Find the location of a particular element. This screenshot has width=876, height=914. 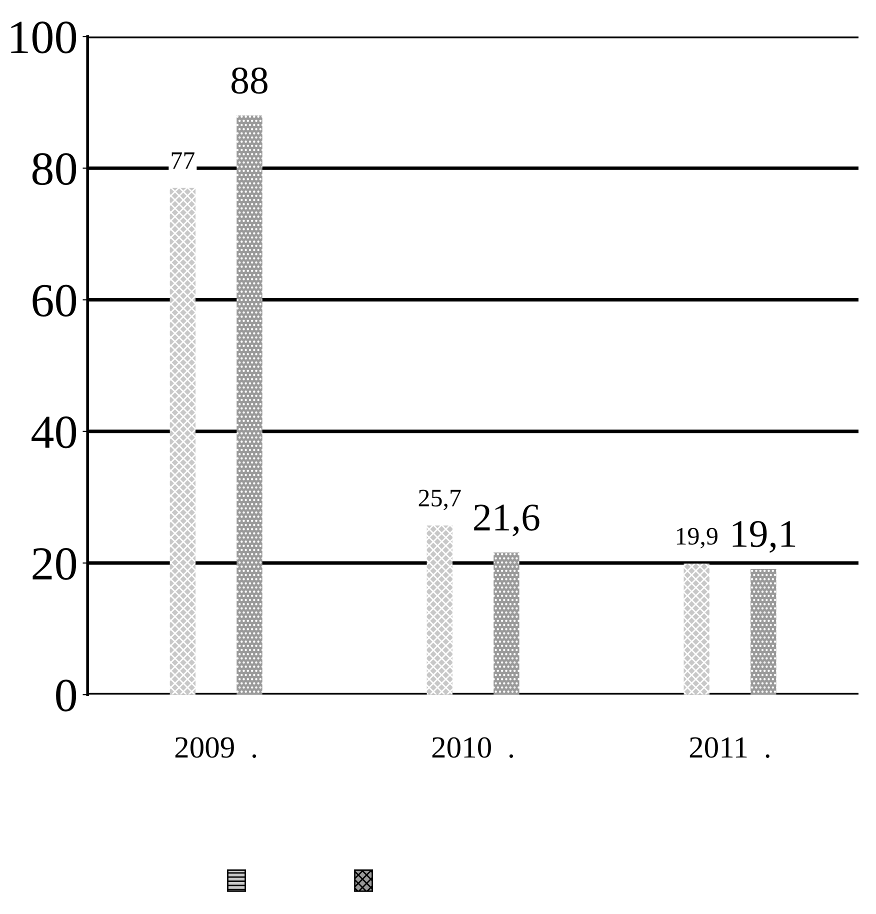

data-label: 19,9 is located at coordinates (697, 538).